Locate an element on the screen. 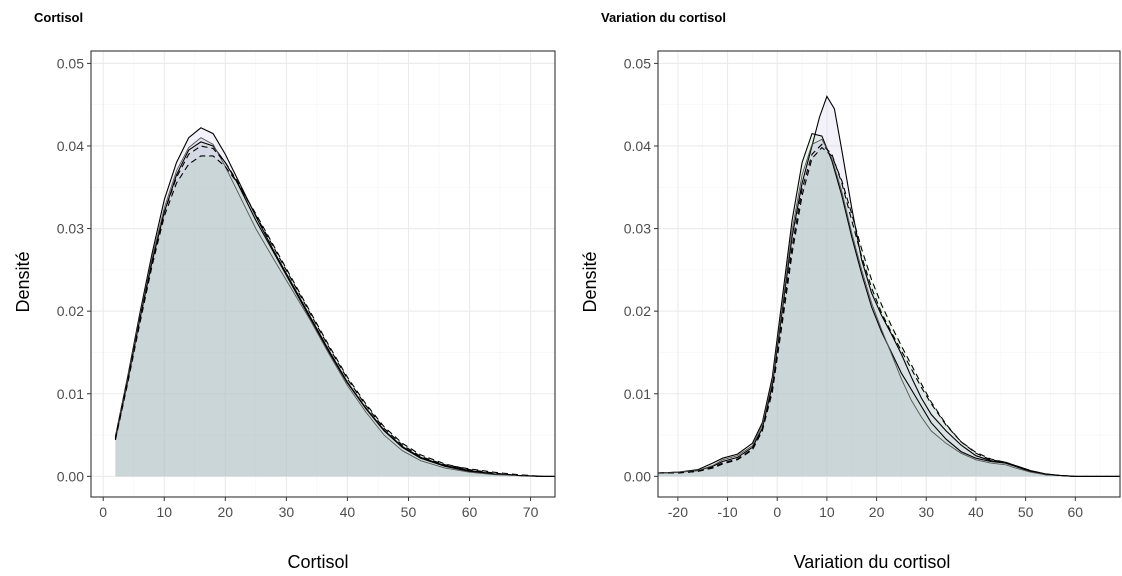 Image resolution: width=1122 pixels, height=576 pixels. x-tick-label: -10 is located at coordinates (727, 512).